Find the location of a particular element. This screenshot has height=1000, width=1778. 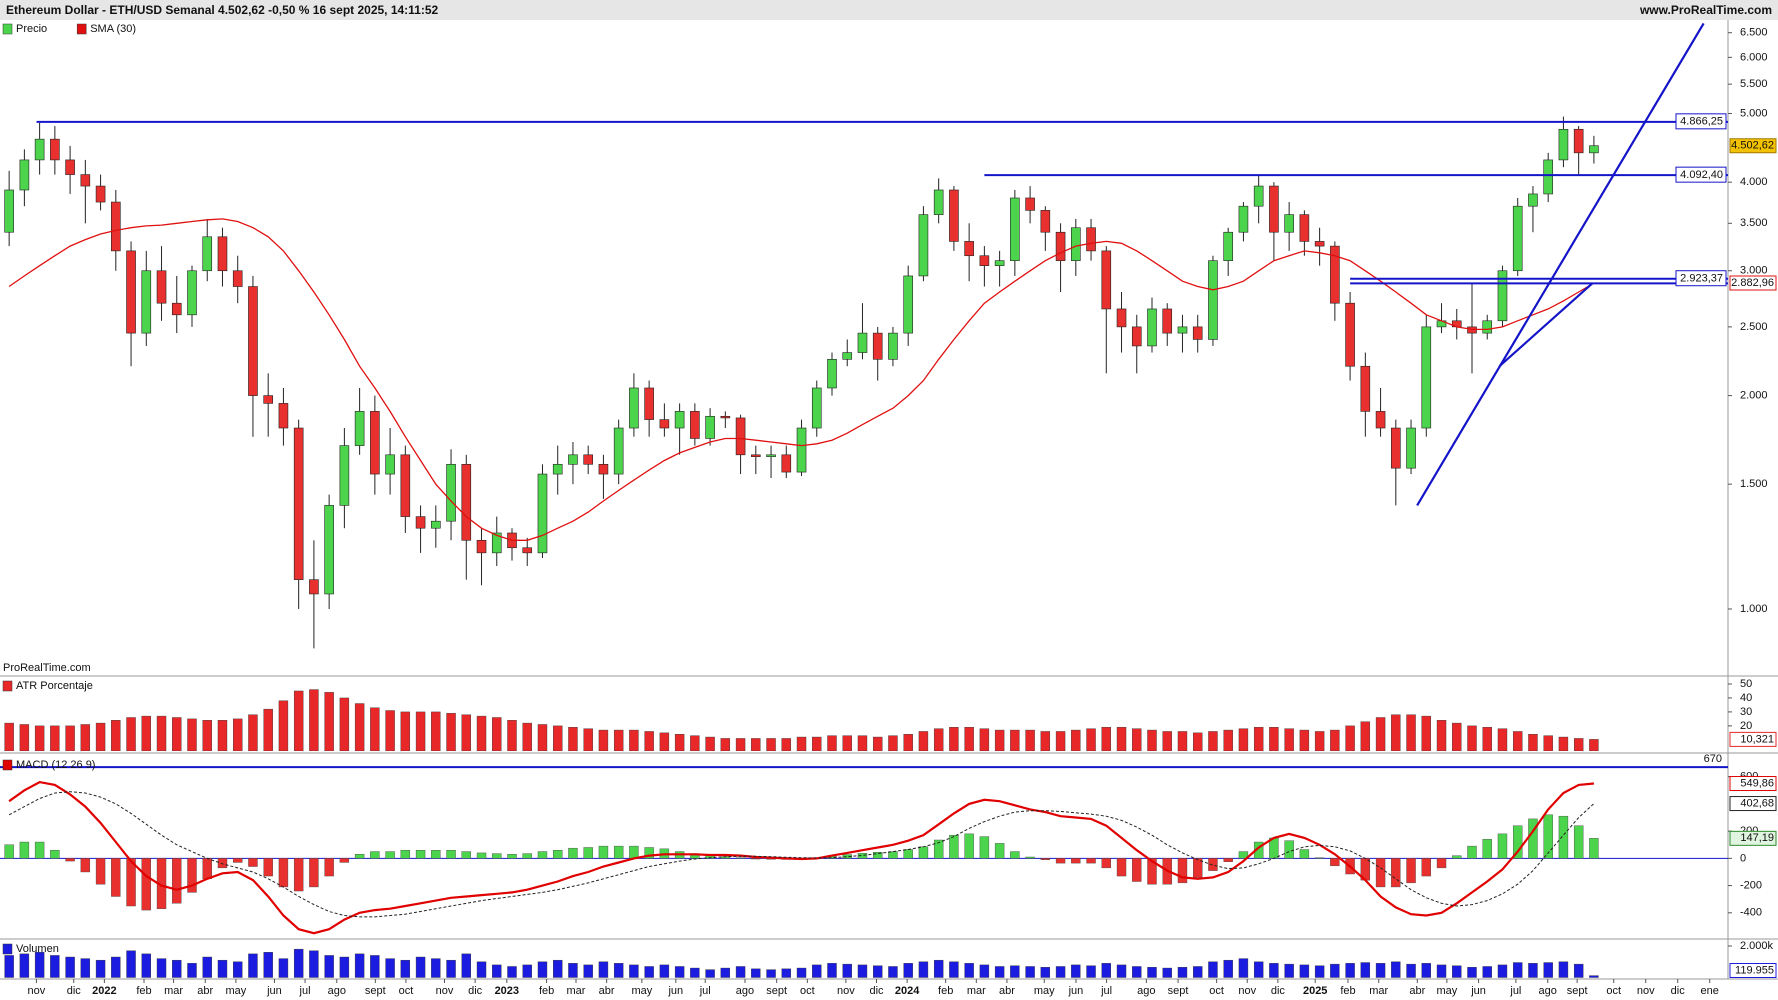

value-tag: 119.955 is located at coordinates (1754, 970).